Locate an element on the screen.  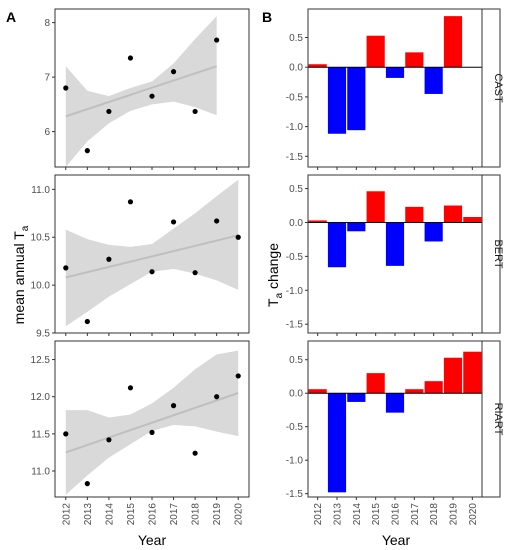
bar-bert-ytick-label: 0.5 is located at coordinates (296, 189).